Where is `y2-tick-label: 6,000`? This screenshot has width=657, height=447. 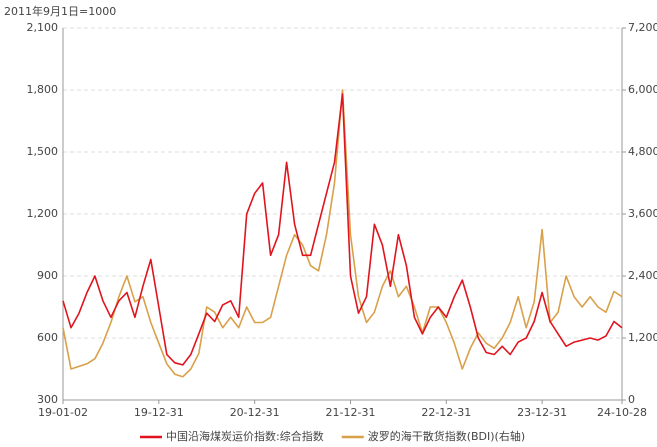
y2-tick-label: 6,000 is located at coordinates (642, 89).